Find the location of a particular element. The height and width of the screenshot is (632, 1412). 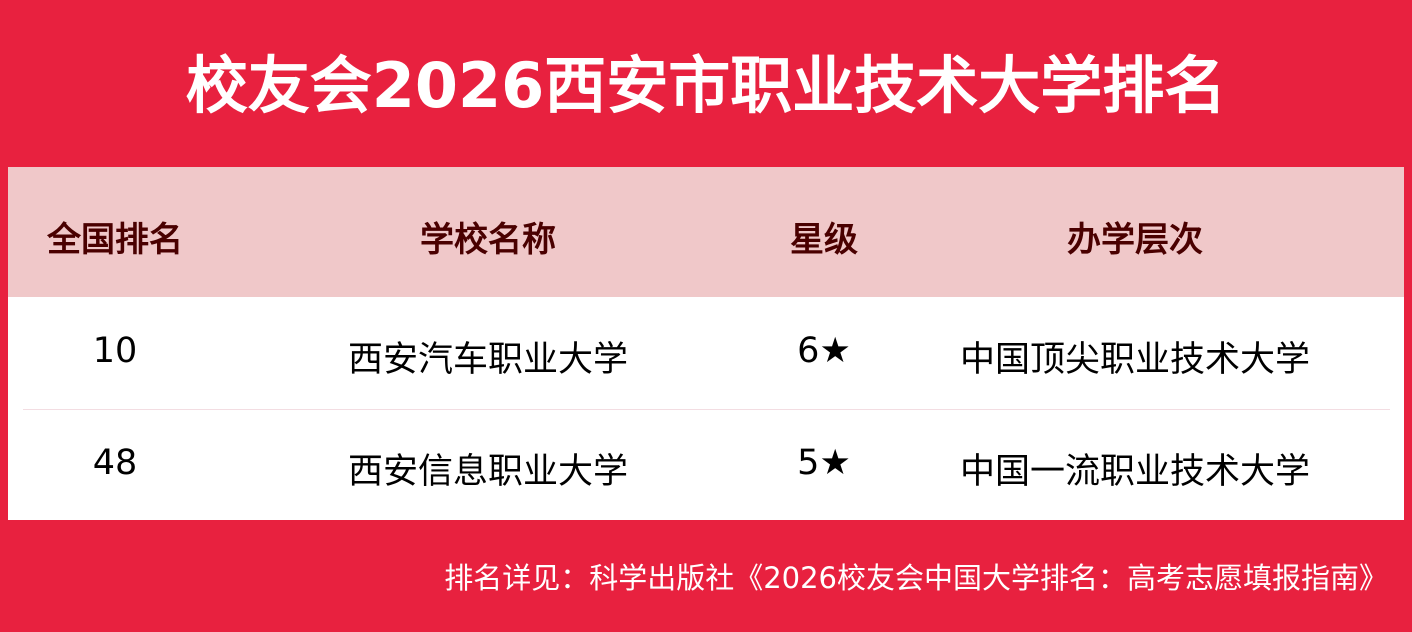

header-school-name: 学校名称 is located at coordinates (488, 240).